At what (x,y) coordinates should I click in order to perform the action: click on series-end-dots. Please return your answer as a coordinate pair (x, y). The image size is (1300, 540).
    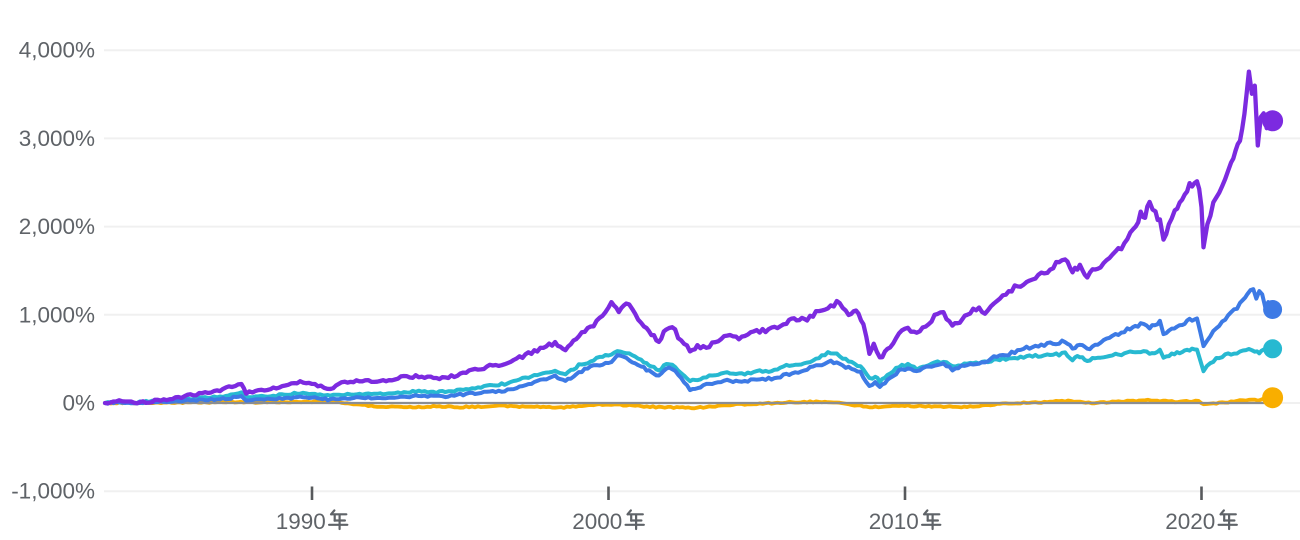
    Looking at the image, I should click on (1273, 259).